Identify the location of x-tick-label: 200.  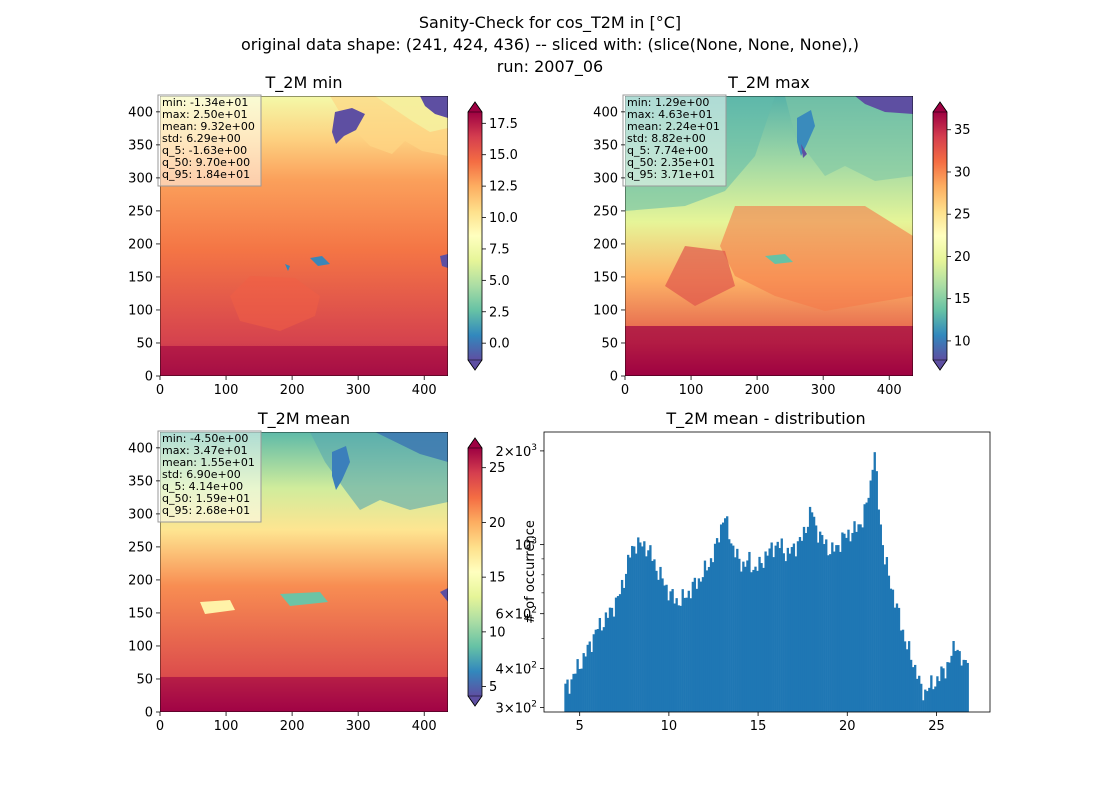
(292, 726).